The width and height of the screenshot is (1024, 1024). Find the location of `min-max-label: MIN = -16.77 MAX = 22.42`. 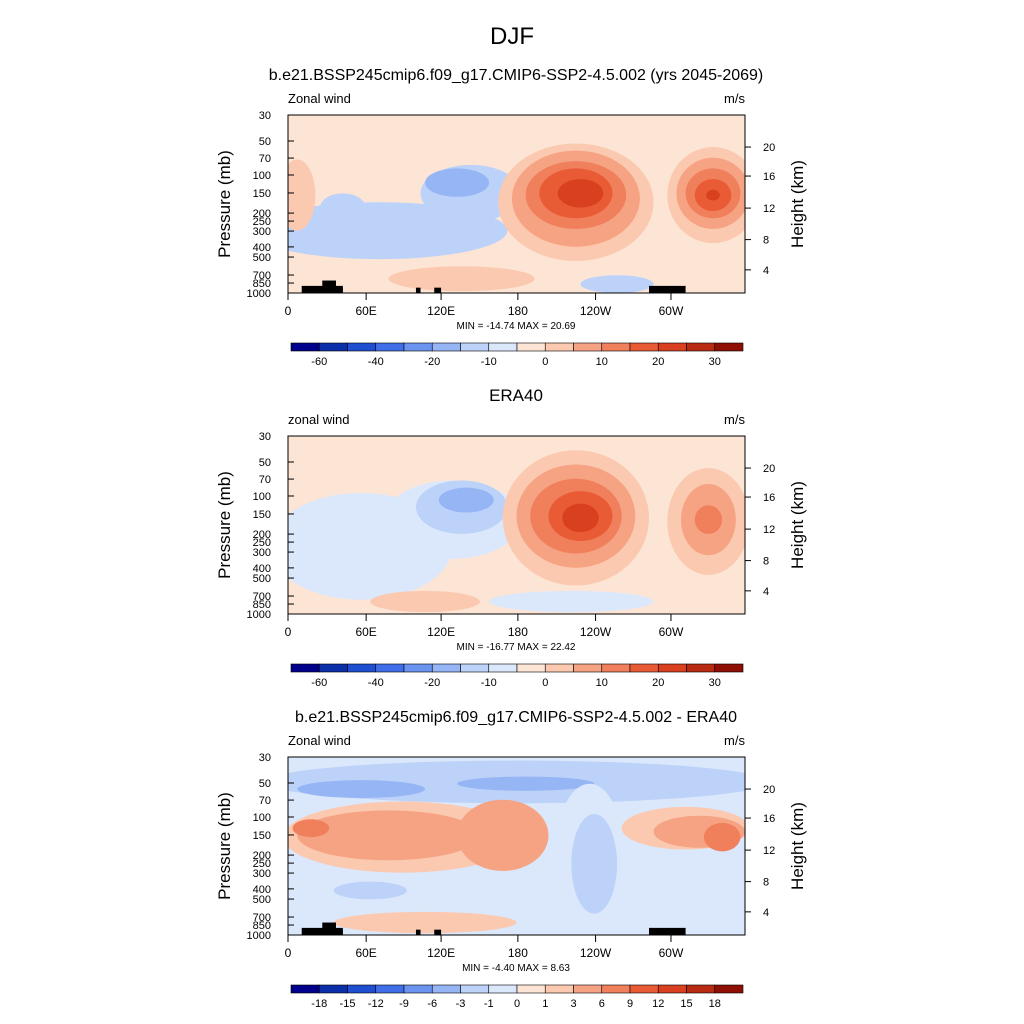

min-max-label: MIN = -16.77 MAX = 22.42 is located at coordinates (516, 647).